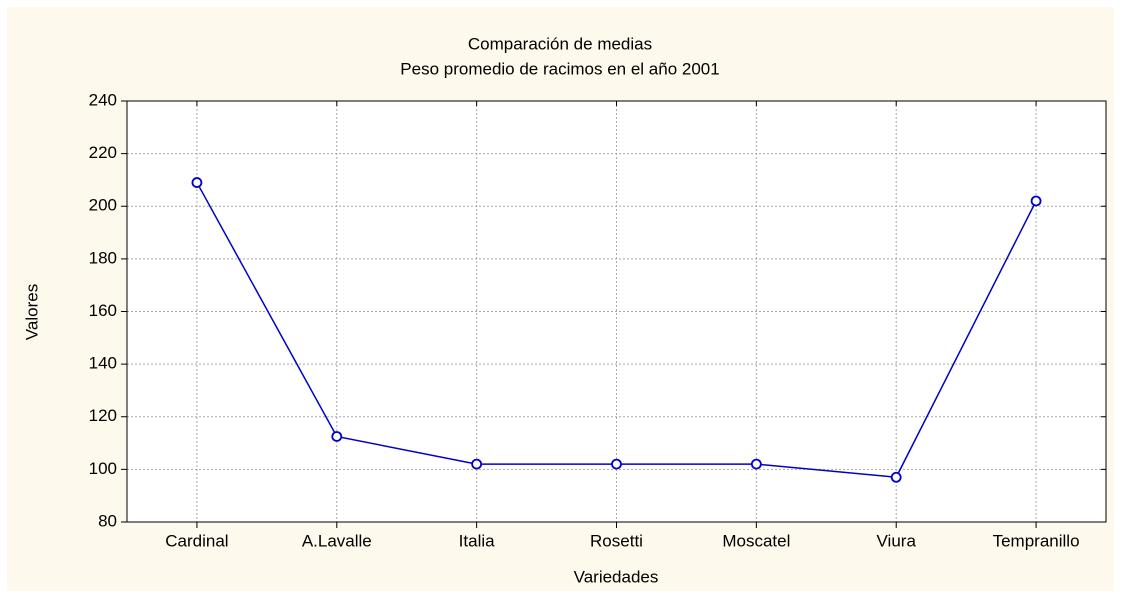  What do you see at coordinates (559, 68) in the screenshot?
I see `chart-subtitle: Peso promedio de racimos en el año 2001` at bounding box center [559, 68].